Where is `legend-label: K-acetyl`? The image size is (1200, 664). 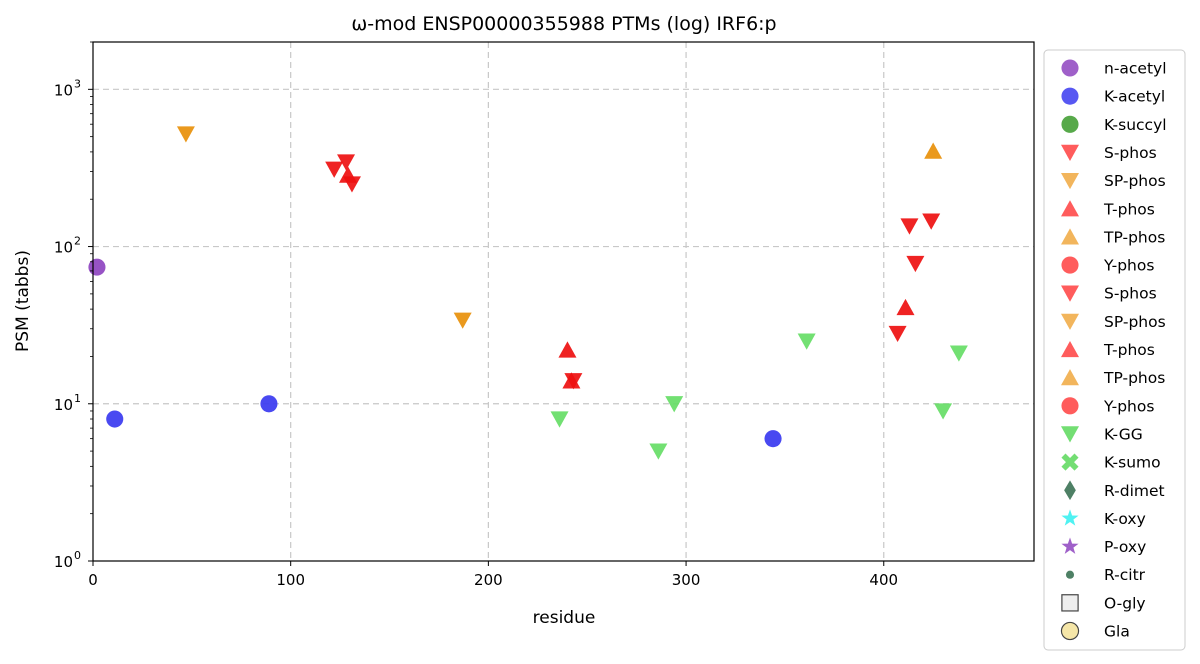 legend-label: K-acetyl is located at coordinates (1134, 97).